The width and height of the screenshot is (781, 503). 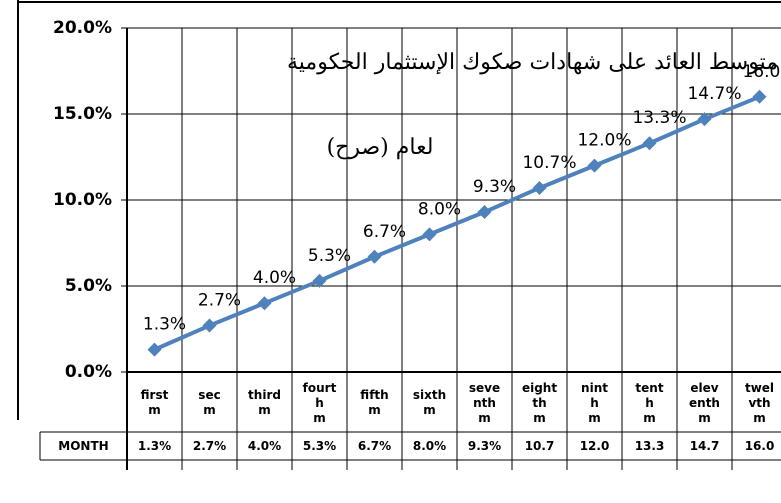 What do you see at coordinates (82, 28) in the screenshot?
I see `y-tick-label: 20.0%` at bounding box center [82, 28].